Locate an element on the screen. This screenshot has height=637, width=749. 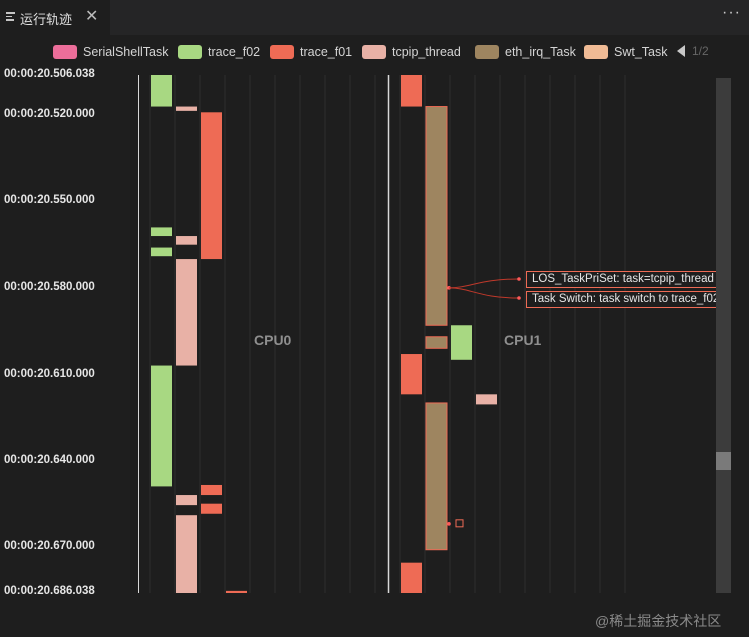
legend-label: trace_f01 is located at coordinates (326, 52).